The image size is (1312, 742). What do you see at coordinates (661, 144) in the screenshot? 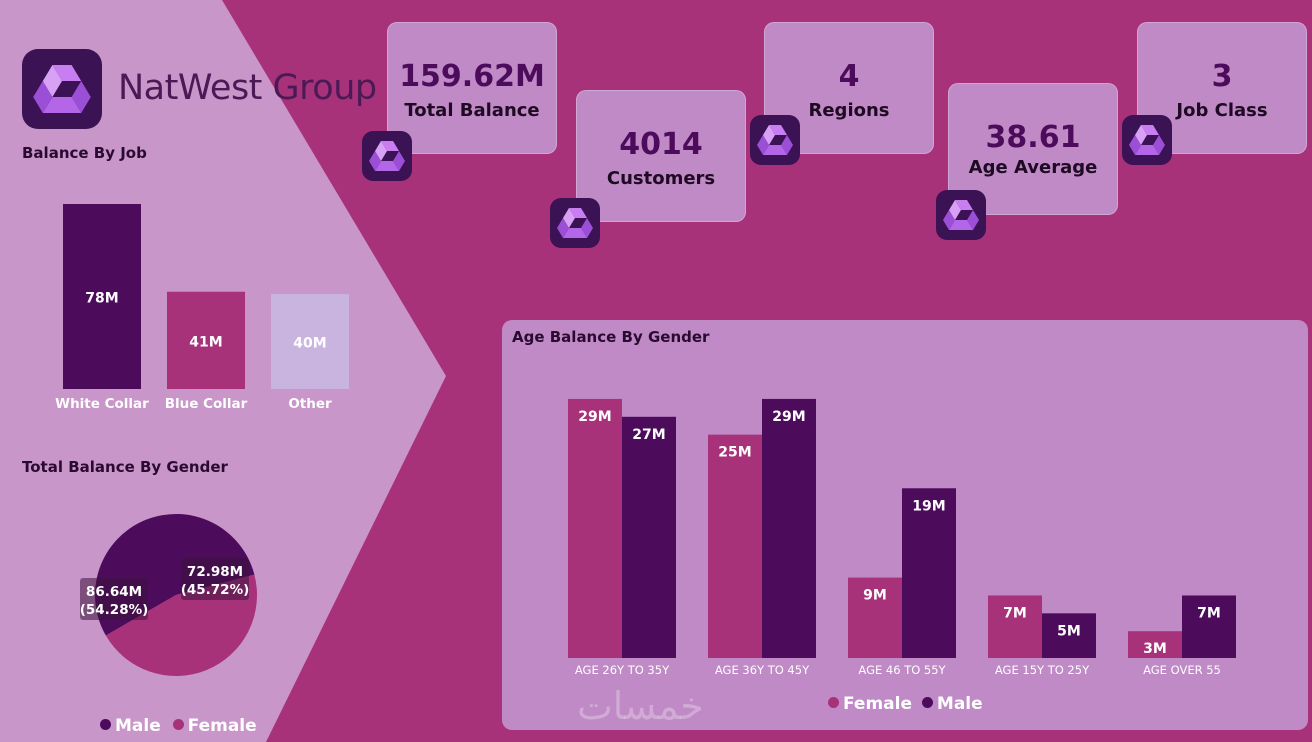
I see `kpi-customers-value: 4014` at bounding box center [661, 144].